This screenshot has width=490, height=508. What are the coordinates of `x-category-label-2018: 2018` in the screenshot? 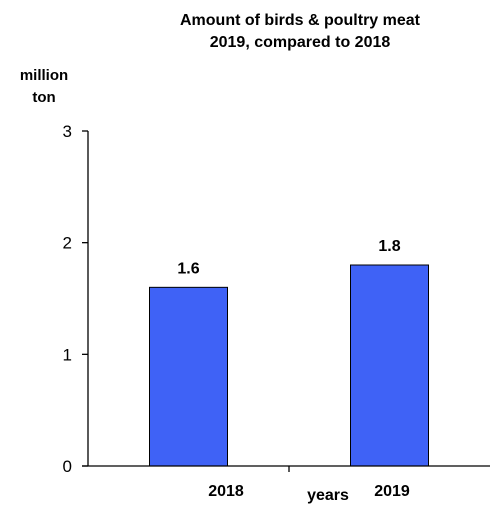 It's located at (226, 491).